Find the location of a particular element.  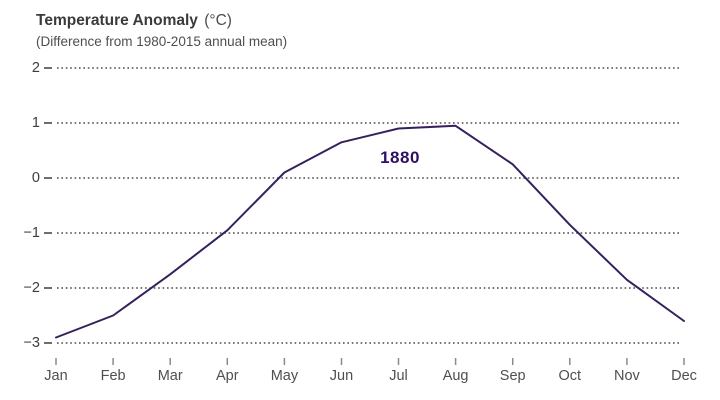

chart-title: Temperature Anomaly (°C) is located at coordinates (161, 21).